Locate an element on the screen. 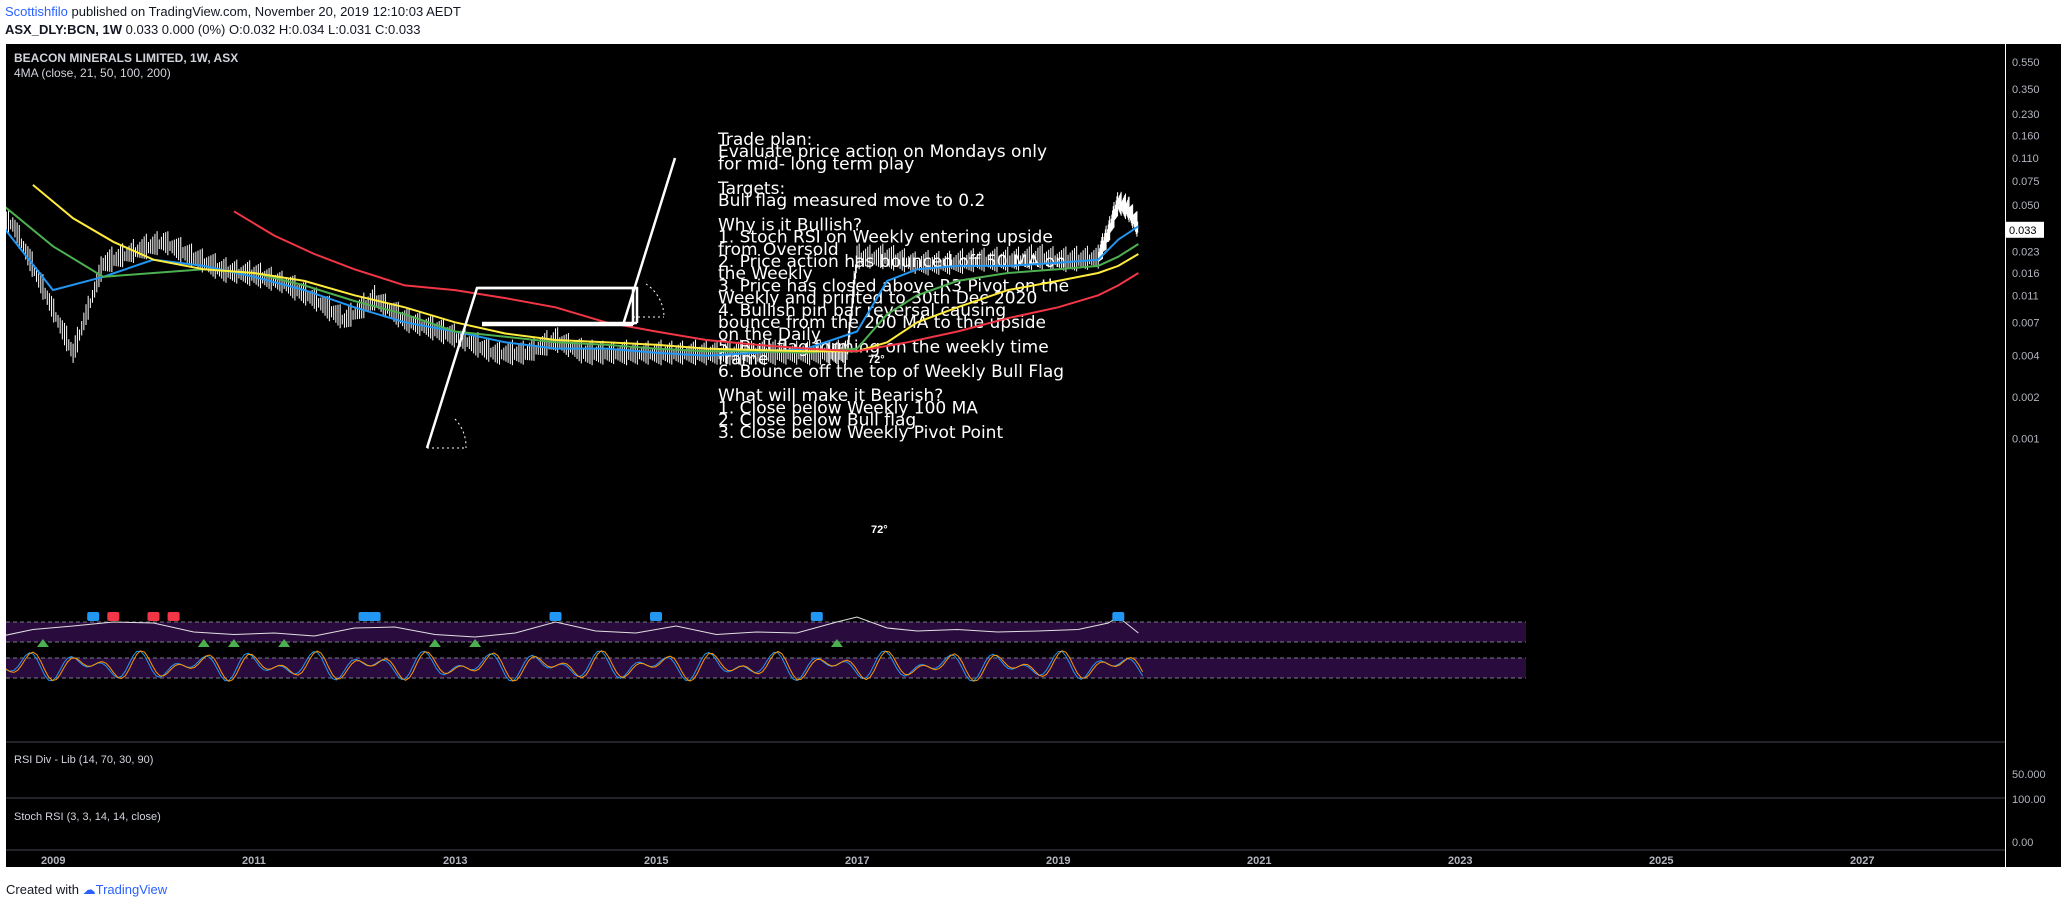 This screenshot has height=908, width=2061. last-price-tag is located at coordinates (2025, 229).